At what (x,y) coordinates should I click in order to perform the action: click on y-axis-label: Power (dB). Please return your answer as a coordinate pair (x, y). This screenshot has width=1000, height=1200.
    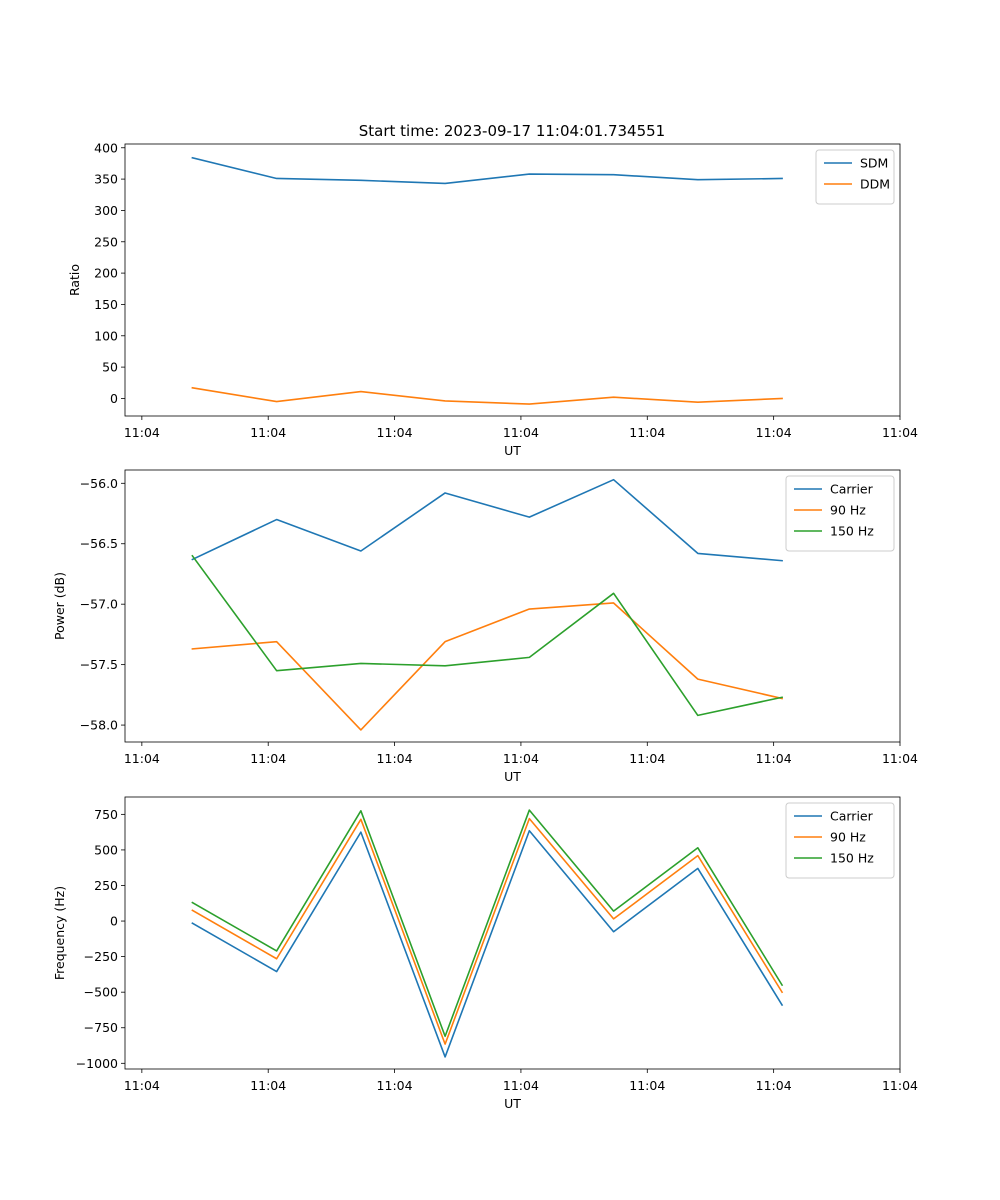
    Looking at the image, I should click on (59, 606).